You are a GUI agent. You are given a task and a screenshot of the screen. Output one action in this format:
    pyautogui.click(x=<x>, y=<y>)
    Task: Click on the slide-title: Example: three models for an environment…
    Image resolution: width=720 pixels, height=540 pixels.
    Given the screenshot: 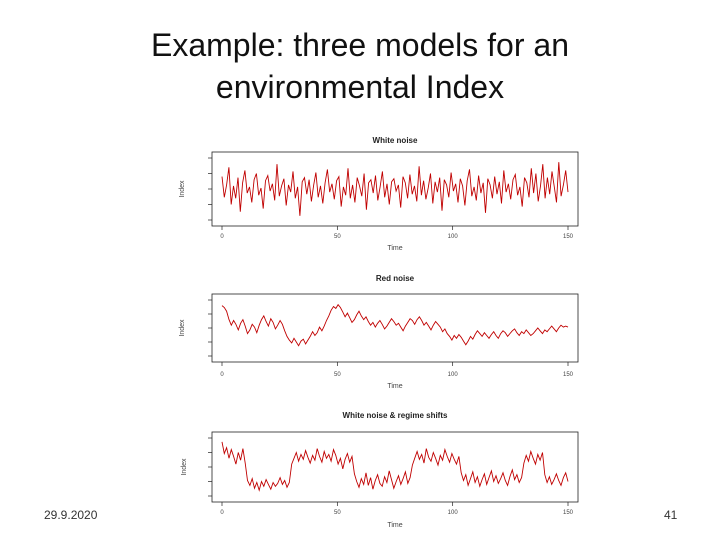 What is the action you would take?
    pyautogui.click(x=360, y=66)
    